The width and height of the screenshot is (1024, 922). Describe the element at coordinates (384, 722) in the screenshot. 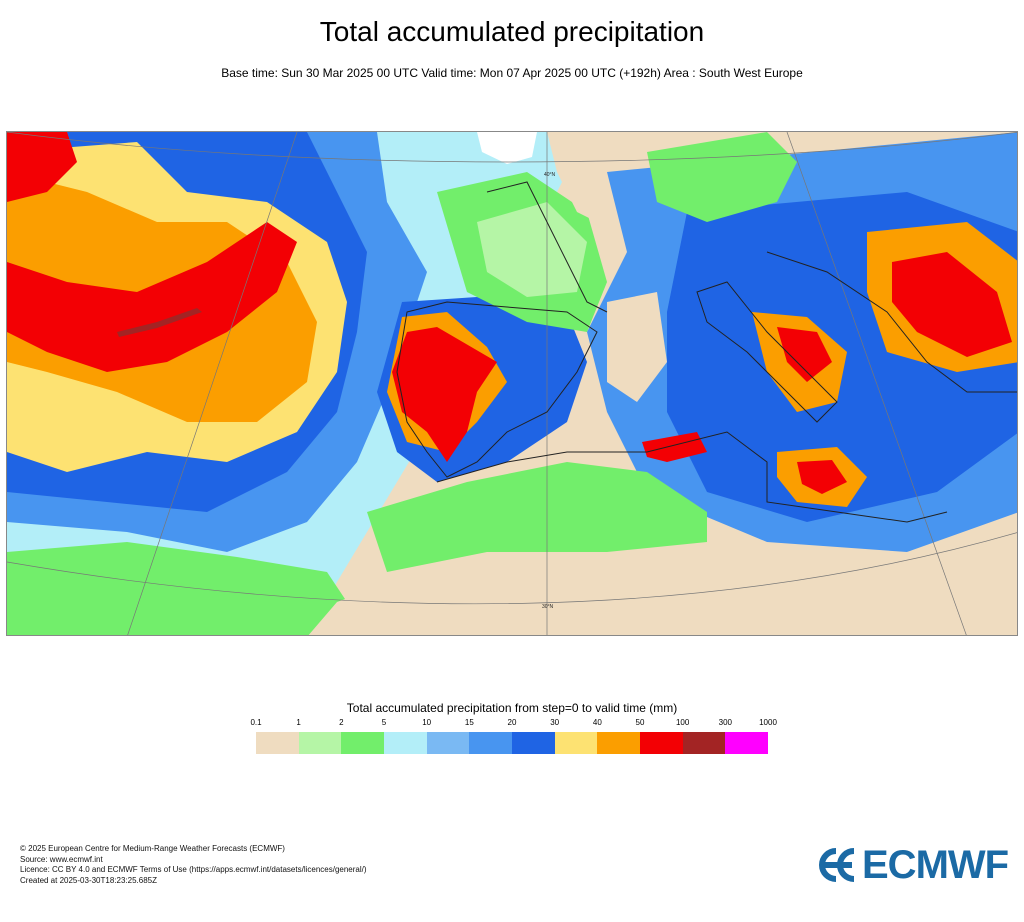

I see `legend-tick-label: 5` at that location.